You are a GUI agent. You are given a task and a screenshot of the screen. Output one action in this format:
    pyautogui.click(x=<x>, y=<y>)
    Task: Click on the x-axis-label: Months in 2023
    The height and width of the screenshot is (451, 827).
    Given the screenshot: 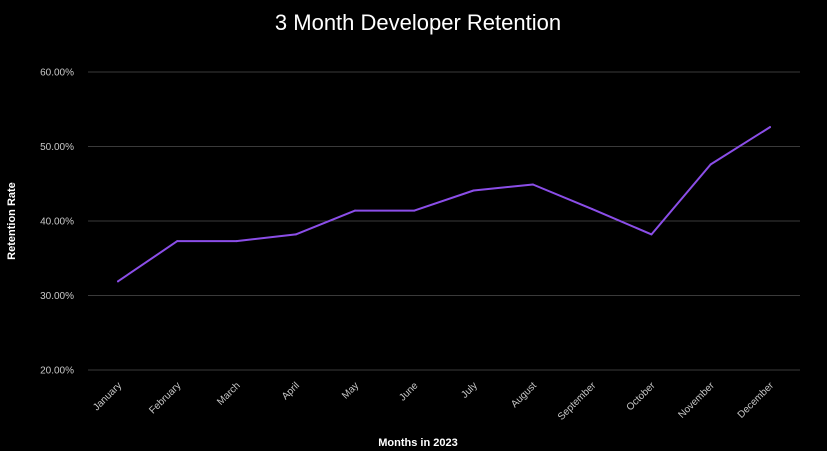 What is the action you would take?
    pyautogui.click(x=417, y=443)
    